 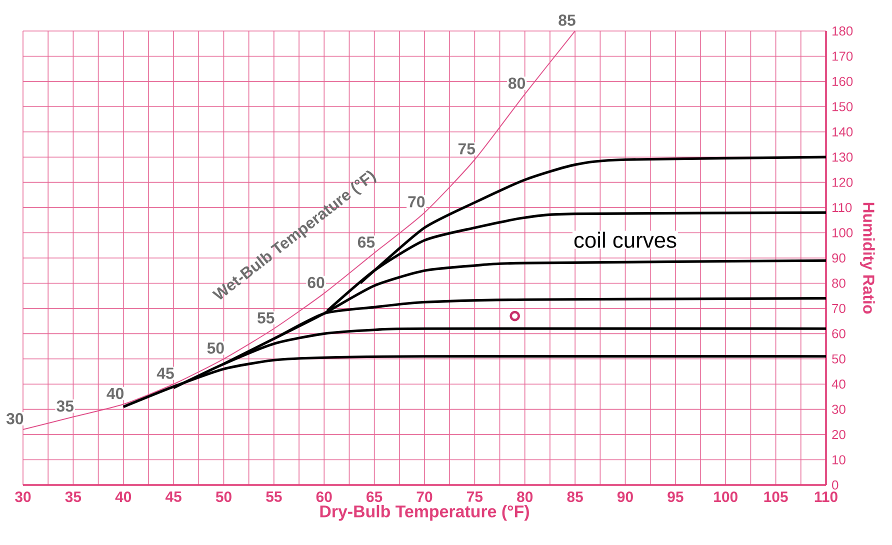 I want to click on y-tick-label: 40, so click(x=839, y=384).